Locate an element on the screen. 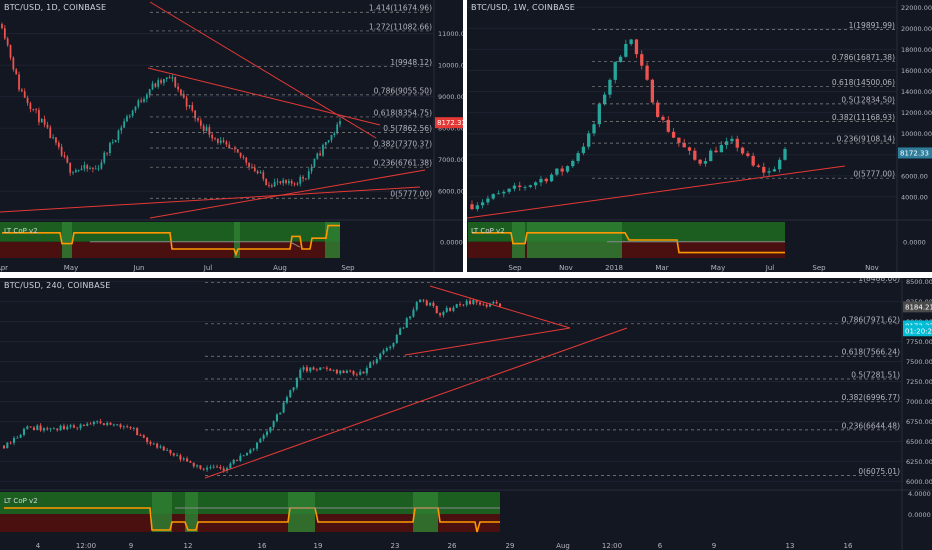  fib-level-label: 0(6075.01) is located at coordinates (879, 471).